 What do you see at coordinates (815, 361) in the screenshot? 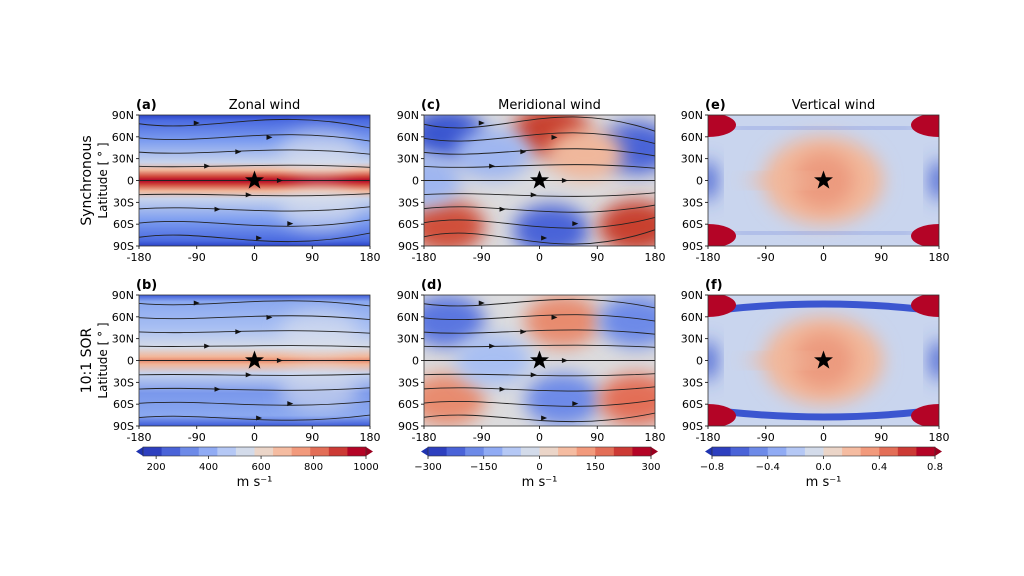
I see `panel-f: (f)90N 60N 30N 0 30S 60S 90S-180 -90 0 90 180` at bounding box center [815, 361].